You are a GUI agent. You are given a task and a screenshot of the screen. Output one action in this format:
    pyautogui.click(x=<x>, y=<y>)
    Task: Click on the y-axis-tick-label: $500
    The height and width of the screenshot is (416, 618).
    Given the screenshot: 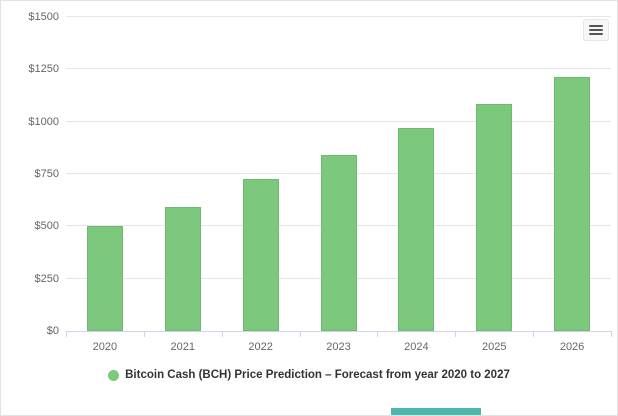 What is the action you would take?
    pyautogui.click(x=46, y=226)
    